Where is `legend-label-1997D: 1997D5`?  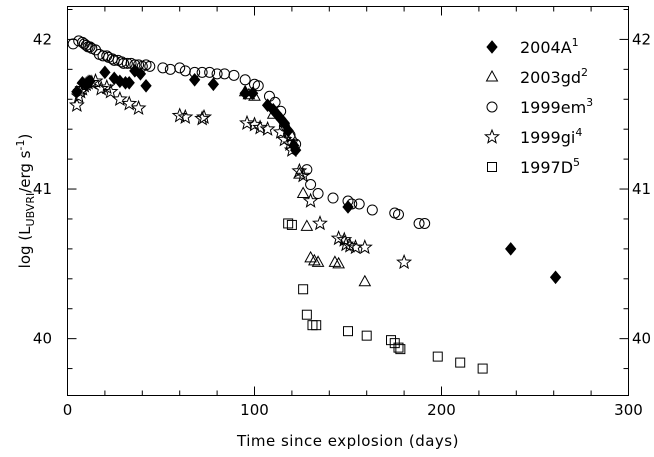 legend-label-1997D: 1997D5 is located at coordinates (550, 166).